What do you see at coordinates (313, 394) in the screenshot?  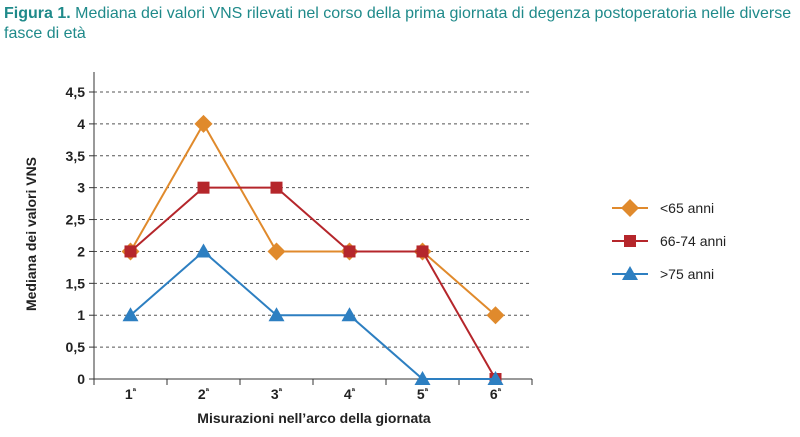 I see `x-tick-labels: 1ª 2ª 3ª 4ª 5ª 6ª` at bounding box center [313, 394].